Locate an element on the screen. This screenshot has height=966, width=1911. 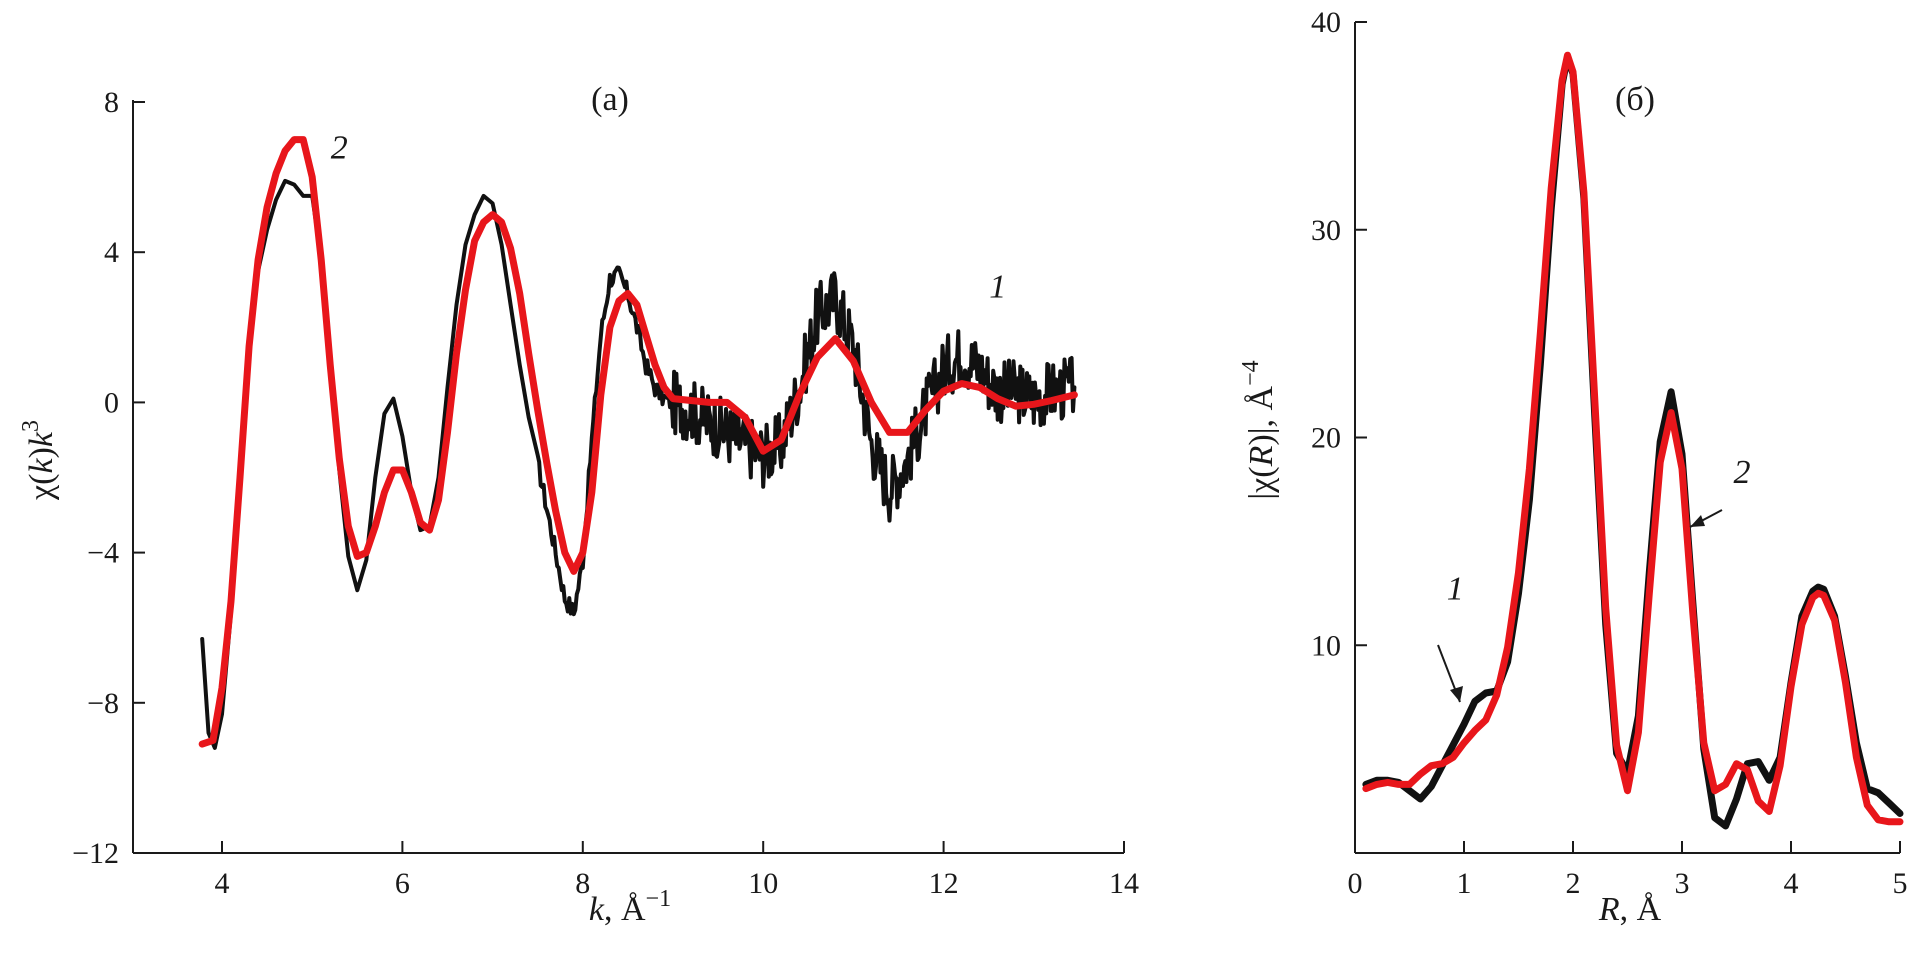
y-tick-label: 20 is located at coordinates (1326, 438).